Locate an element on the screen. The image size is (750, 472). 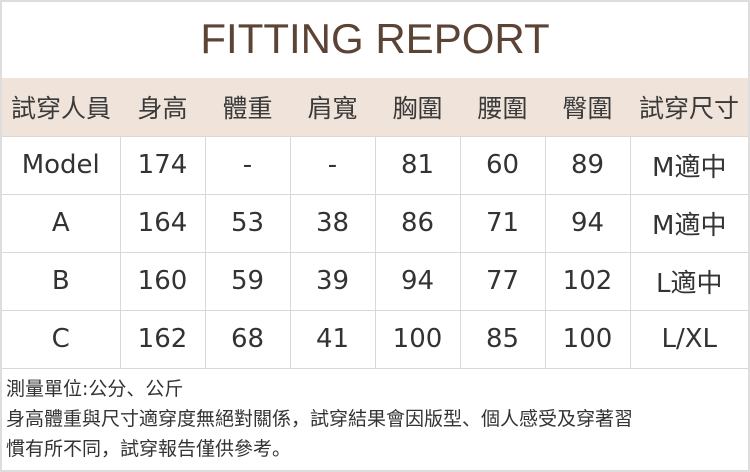
table-cell: L適中 is located at coordinates (688, 281).